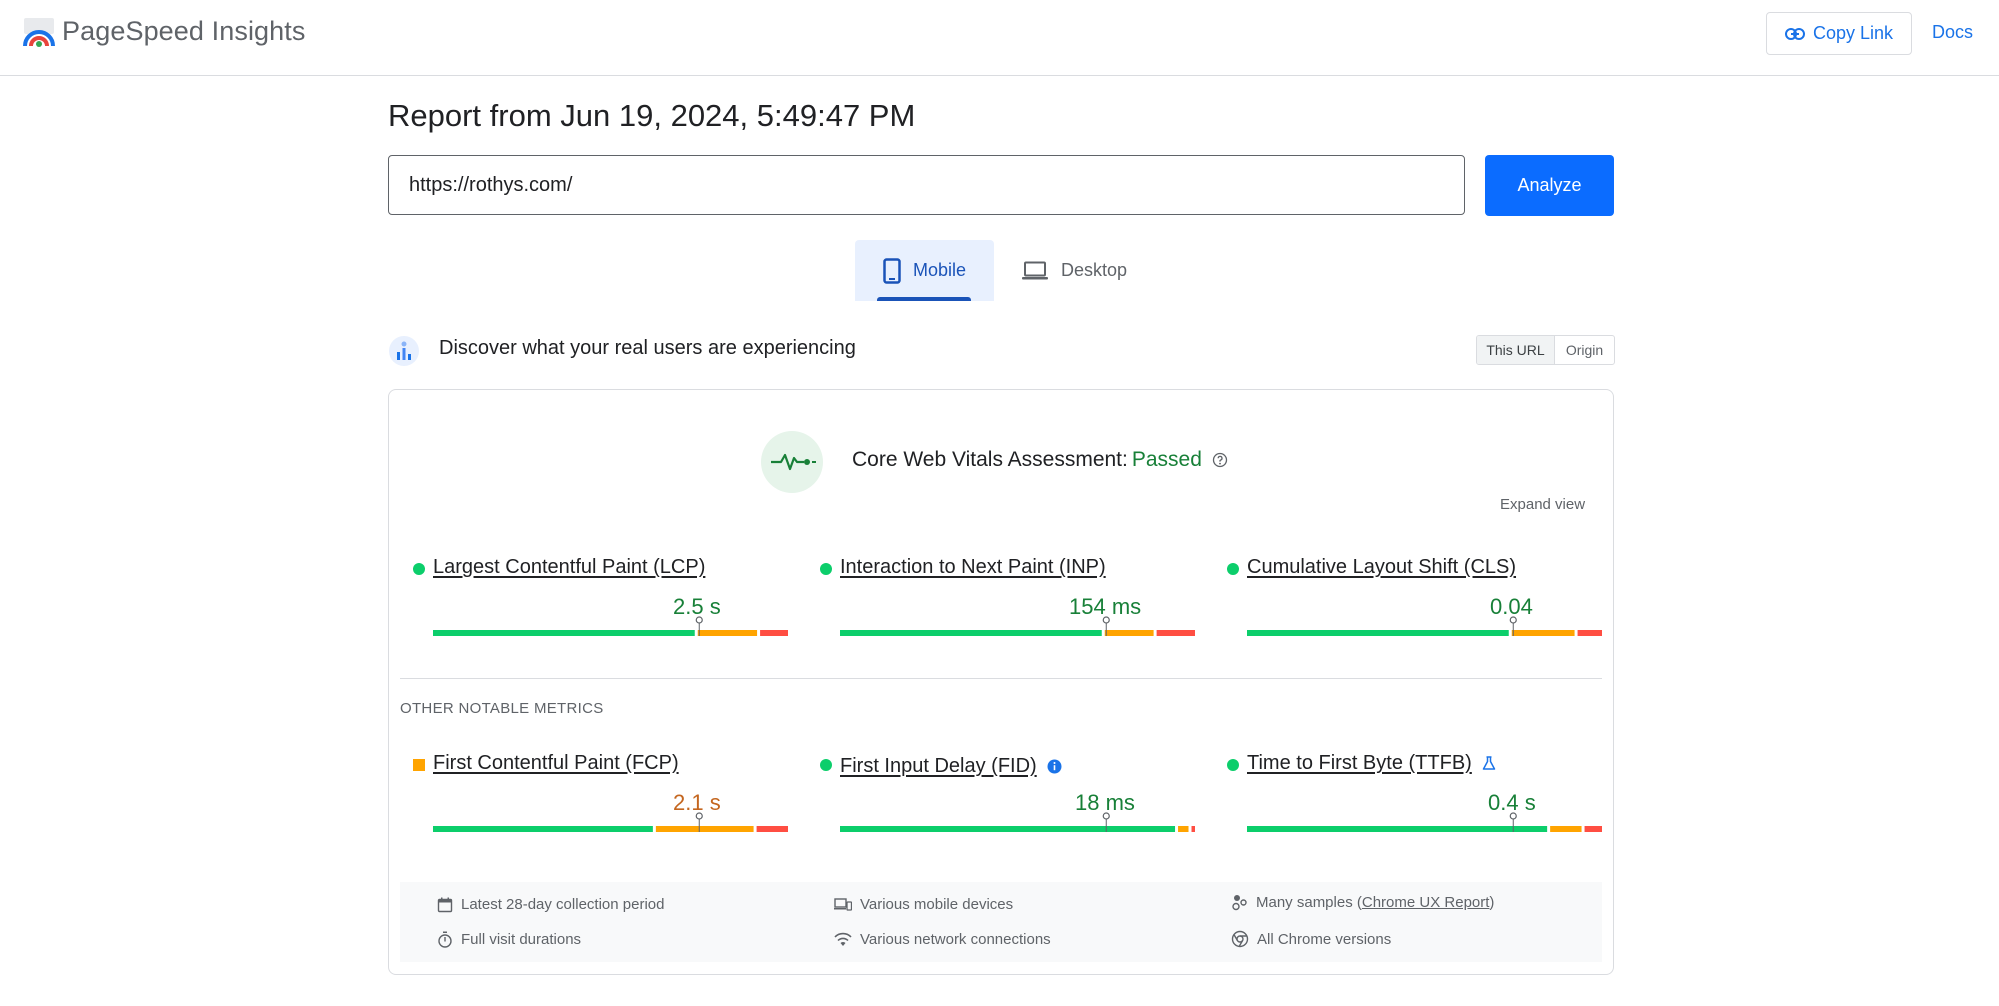 Image resolution: width=1999 pixels, height=1006 pixels. Describe the element at coordinates (1492, 902) in the screenshot. I see `info-samples-suffix: )` at that location.